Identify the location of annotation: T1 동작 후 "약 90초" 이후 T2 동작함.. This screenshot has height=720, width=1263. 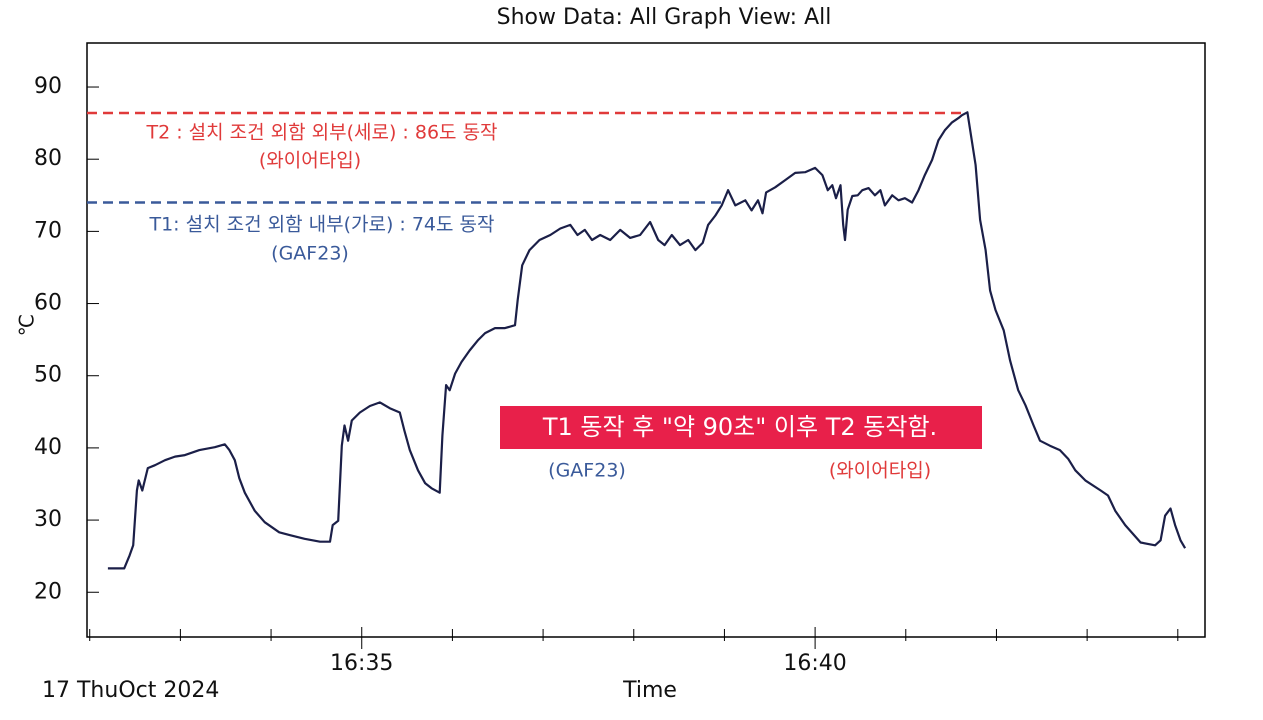
(739, 427).